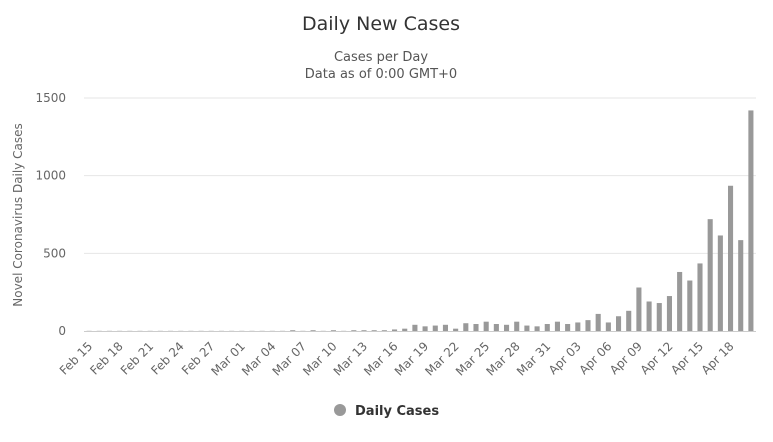 The height and width of the screenshot is (442, 773). What do you see at coordinates (62, 331) in the screenshot?
I see `y-tick-label: 0` at bounding box center [62, 331].